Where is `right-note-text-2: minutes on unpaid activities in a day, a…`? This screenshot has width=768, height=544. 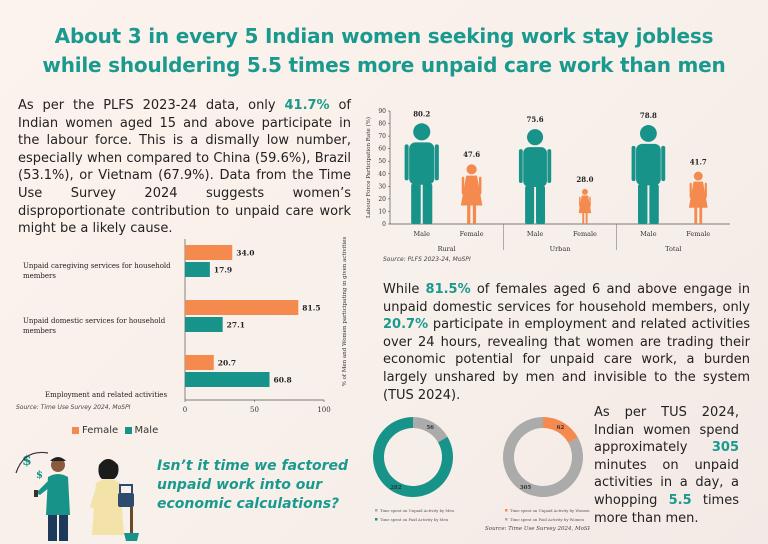 right-note-text-2: minutes on unpaid activities in a day, a… is located at coordinates (666, 482).